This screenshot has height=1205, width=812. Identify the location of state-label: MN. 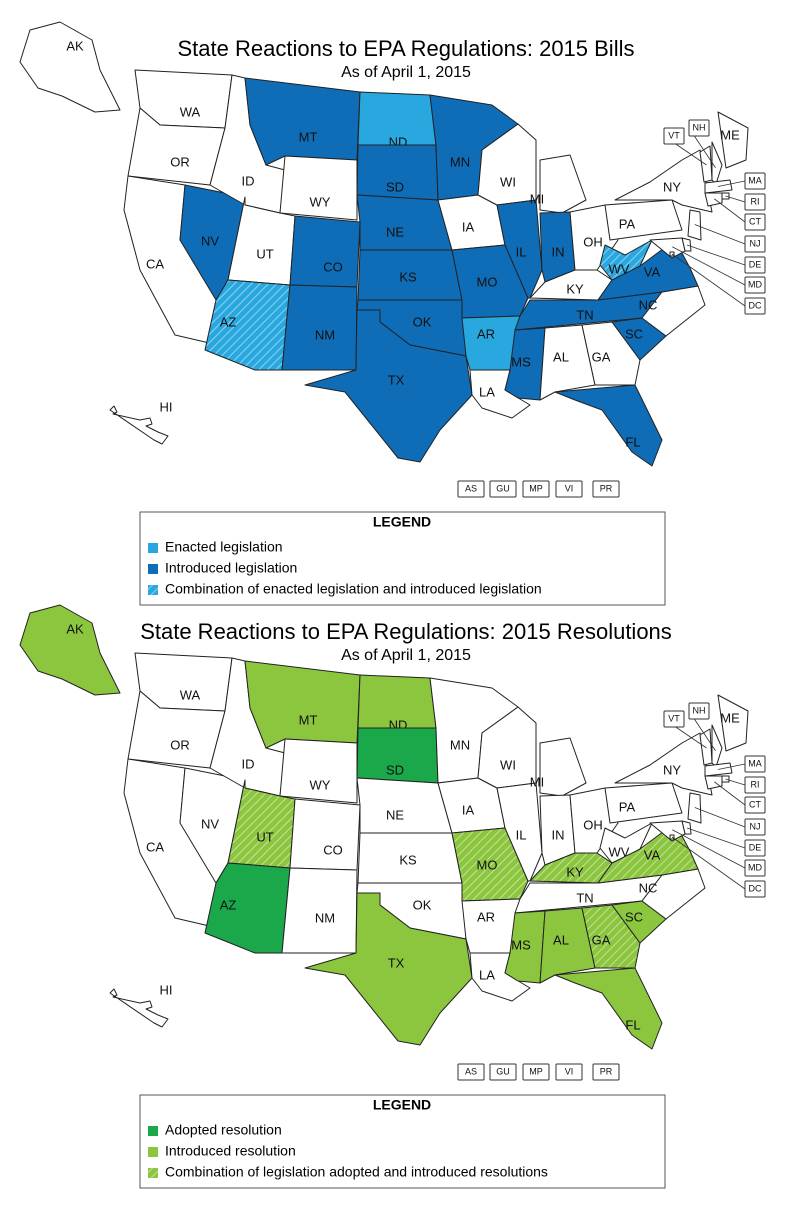
(460, 744).